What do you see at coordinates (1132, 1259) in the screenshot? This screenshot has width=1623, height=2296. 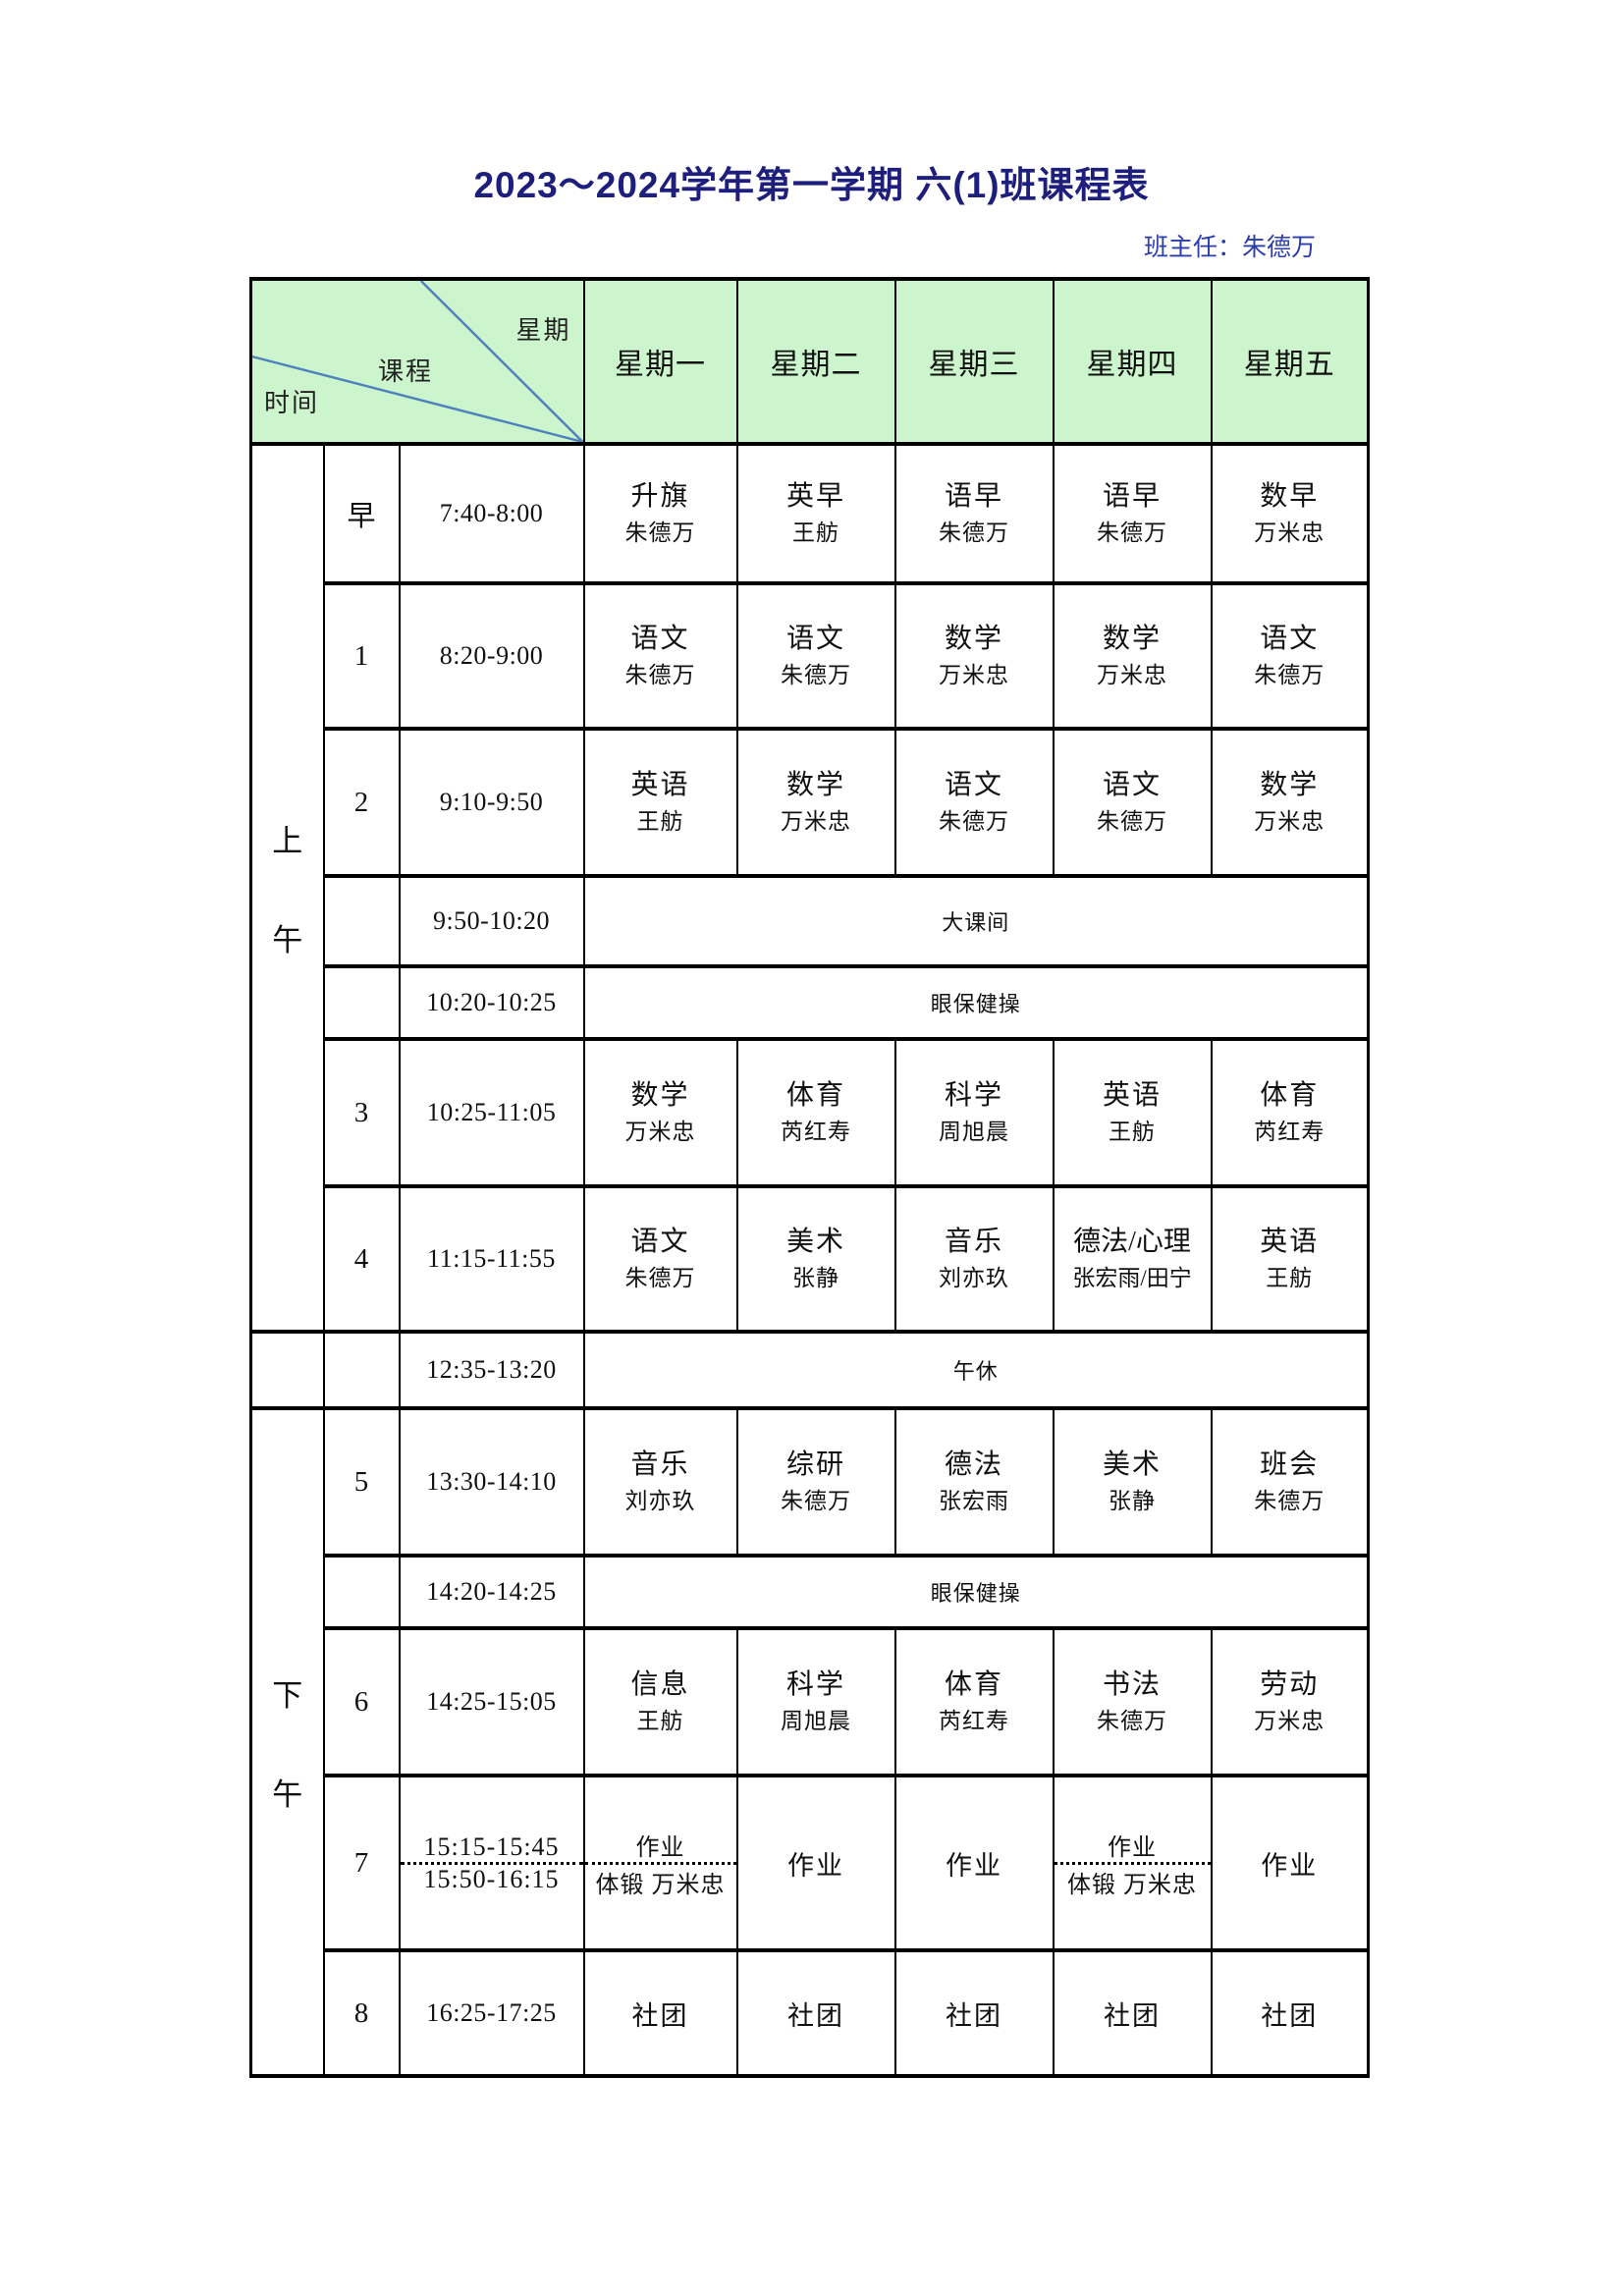 I see `class-cell: 德法/心理张宏雨/田宁` at bounding box center [1132, 1259].